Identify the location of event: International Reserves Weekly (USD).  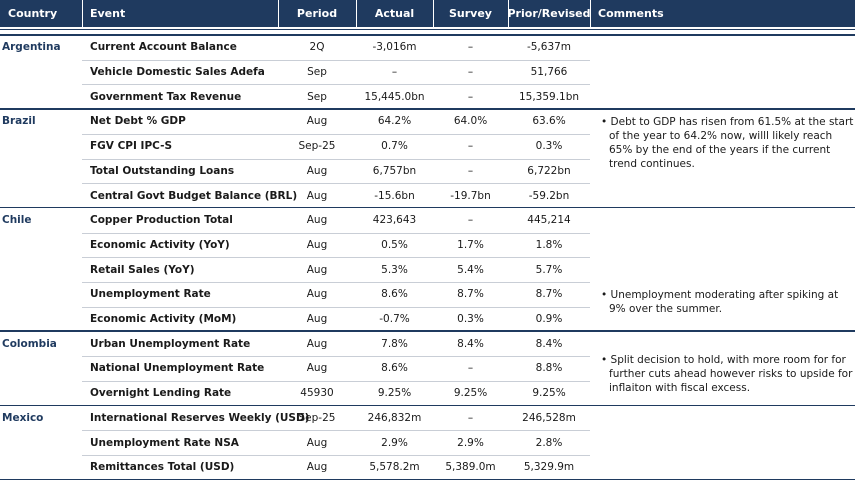
(200, 417).